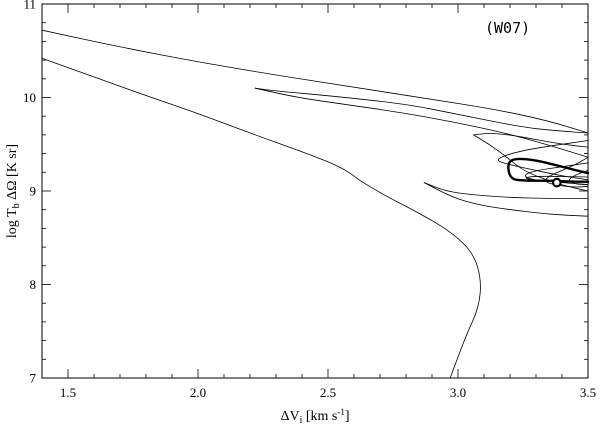  What do you see at coordinates (33, 378) in the screenshot?
I see `y-tick-label: 7` at bounding box center [33, 378].